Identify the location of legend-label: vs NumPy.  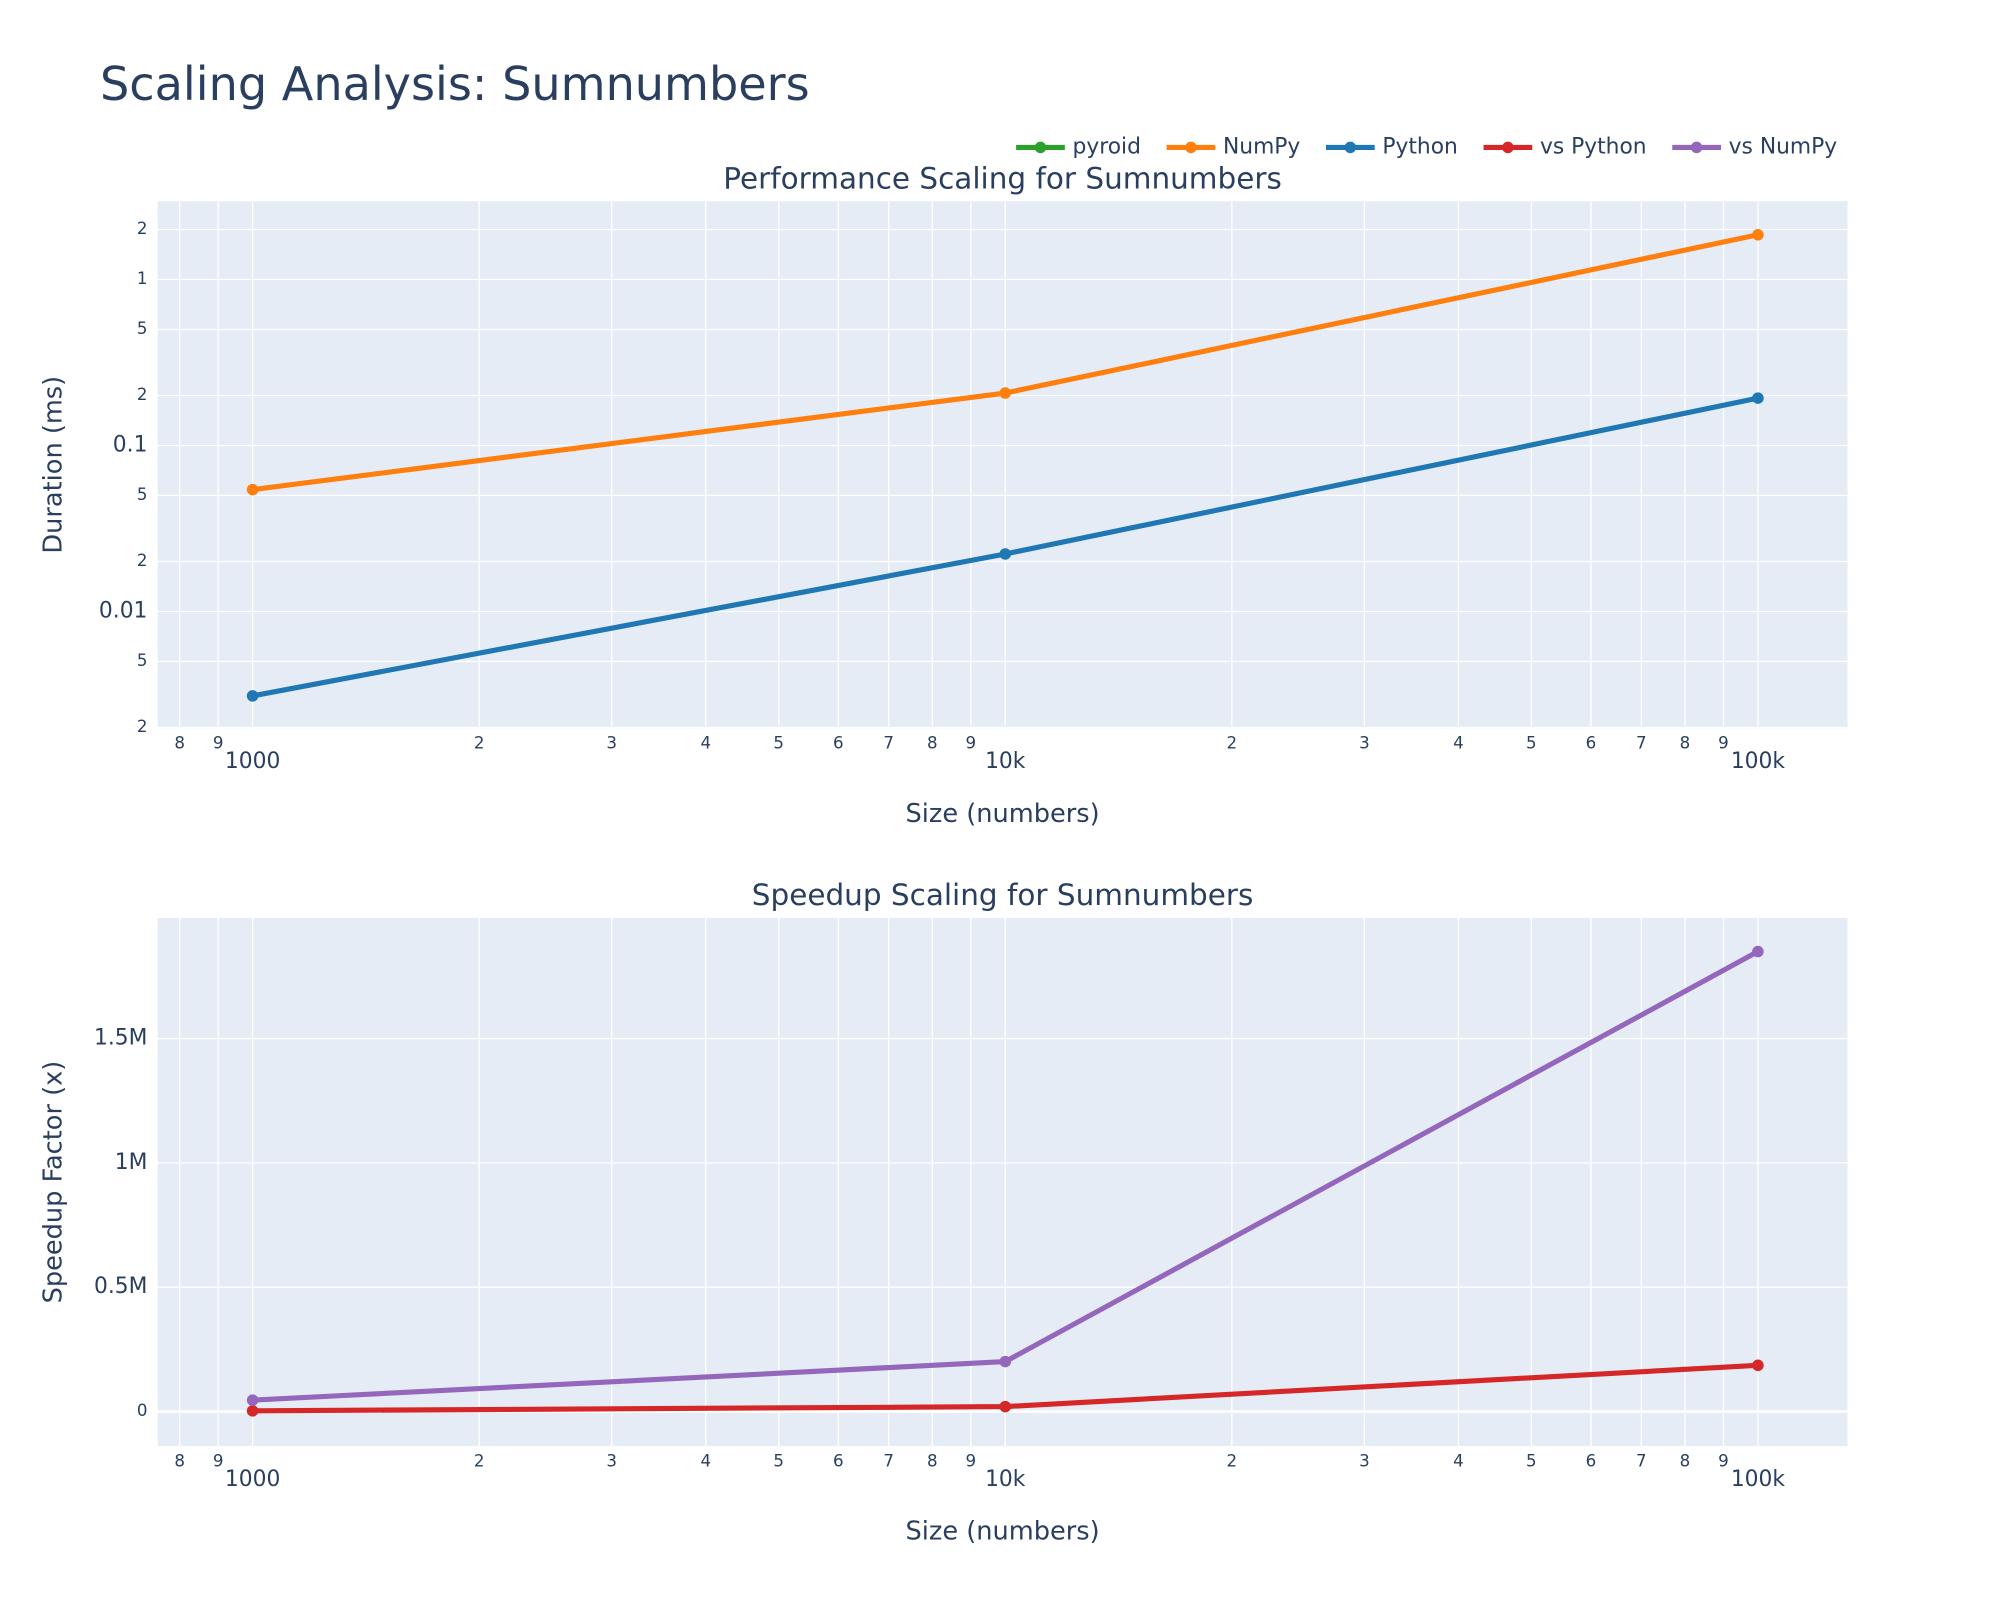
(1783, 146).